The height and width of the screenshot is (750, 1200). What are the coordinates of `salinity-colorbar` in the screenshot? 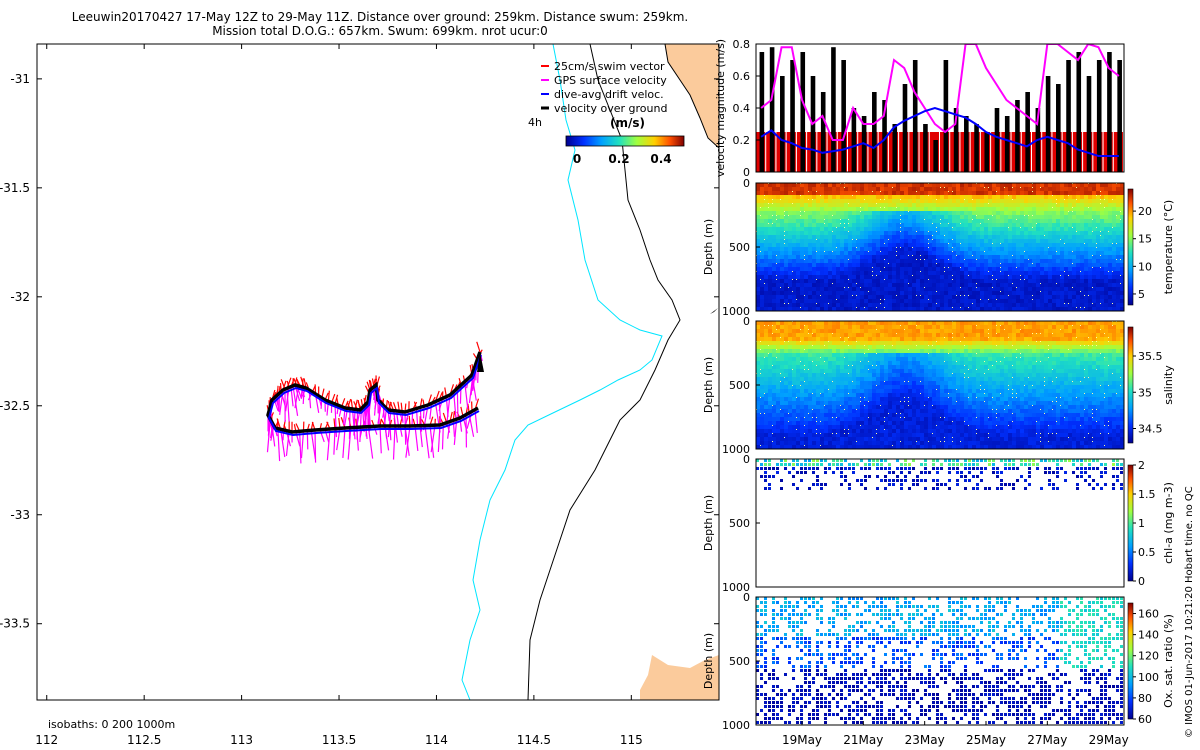 It's located at (1130, 385).